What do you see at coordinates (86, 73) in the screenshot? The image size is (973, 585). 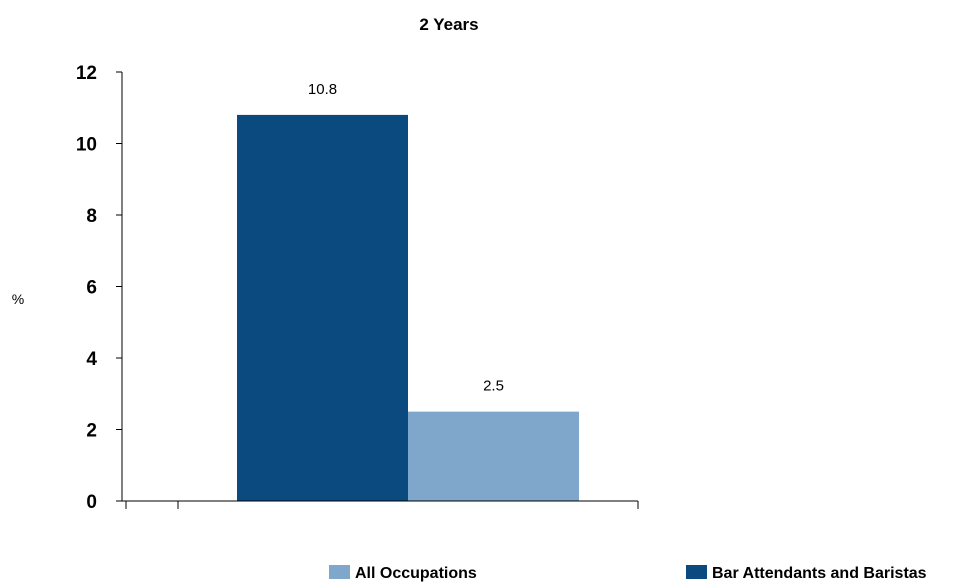 I see `y-tick-label: 12` at bounding box center [86, 73].